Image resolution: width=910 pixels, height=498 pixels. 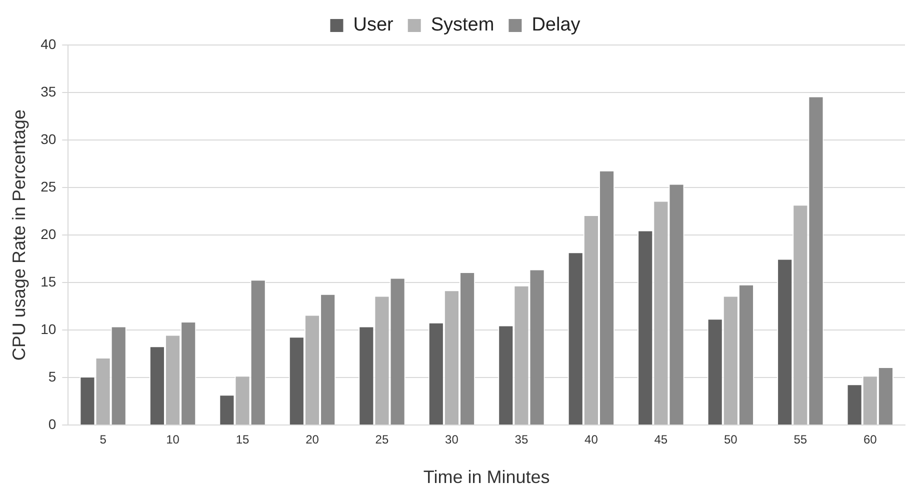 I want to click on x-tick-label: 5, so click(x=103, y=439).